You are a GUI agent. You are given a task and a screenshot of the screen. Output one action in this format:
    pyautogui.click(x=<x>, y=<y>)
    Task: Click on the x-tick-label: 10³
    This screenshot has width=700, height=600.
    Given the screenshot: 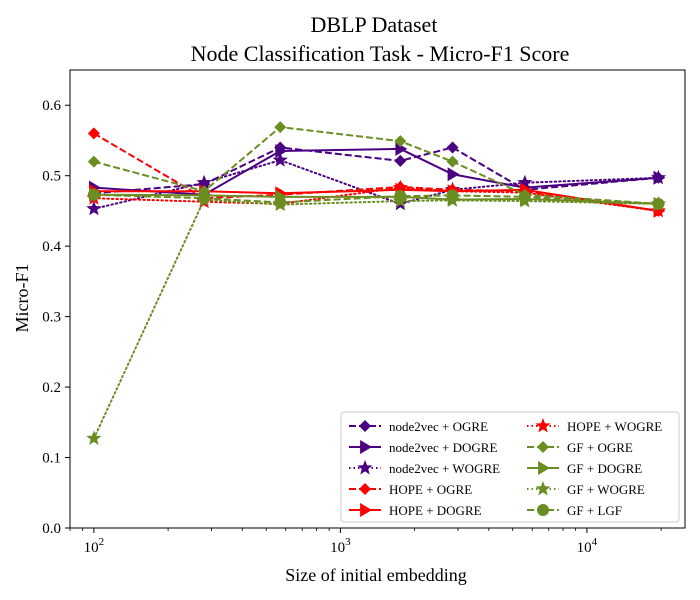 What is the action you would take?
    pyautogui.click(x=340, y=546)
    